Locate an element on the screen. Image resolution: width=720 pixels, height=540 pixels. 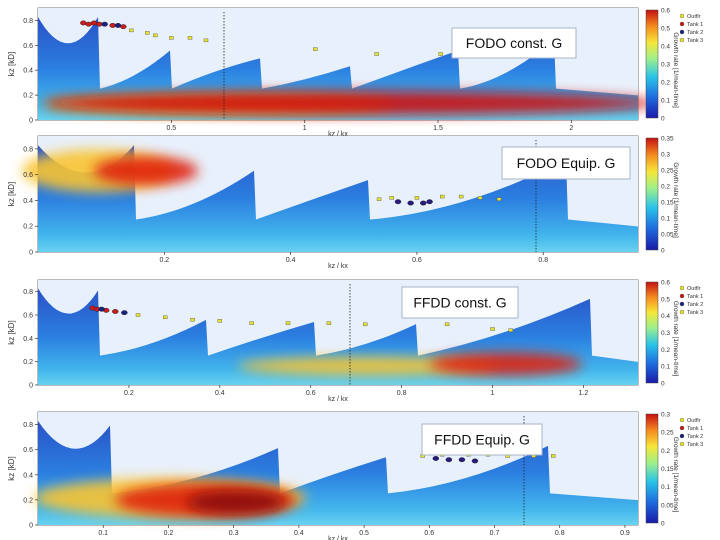
x-tick-label: 0.7 is located at coordinates (495, 533).